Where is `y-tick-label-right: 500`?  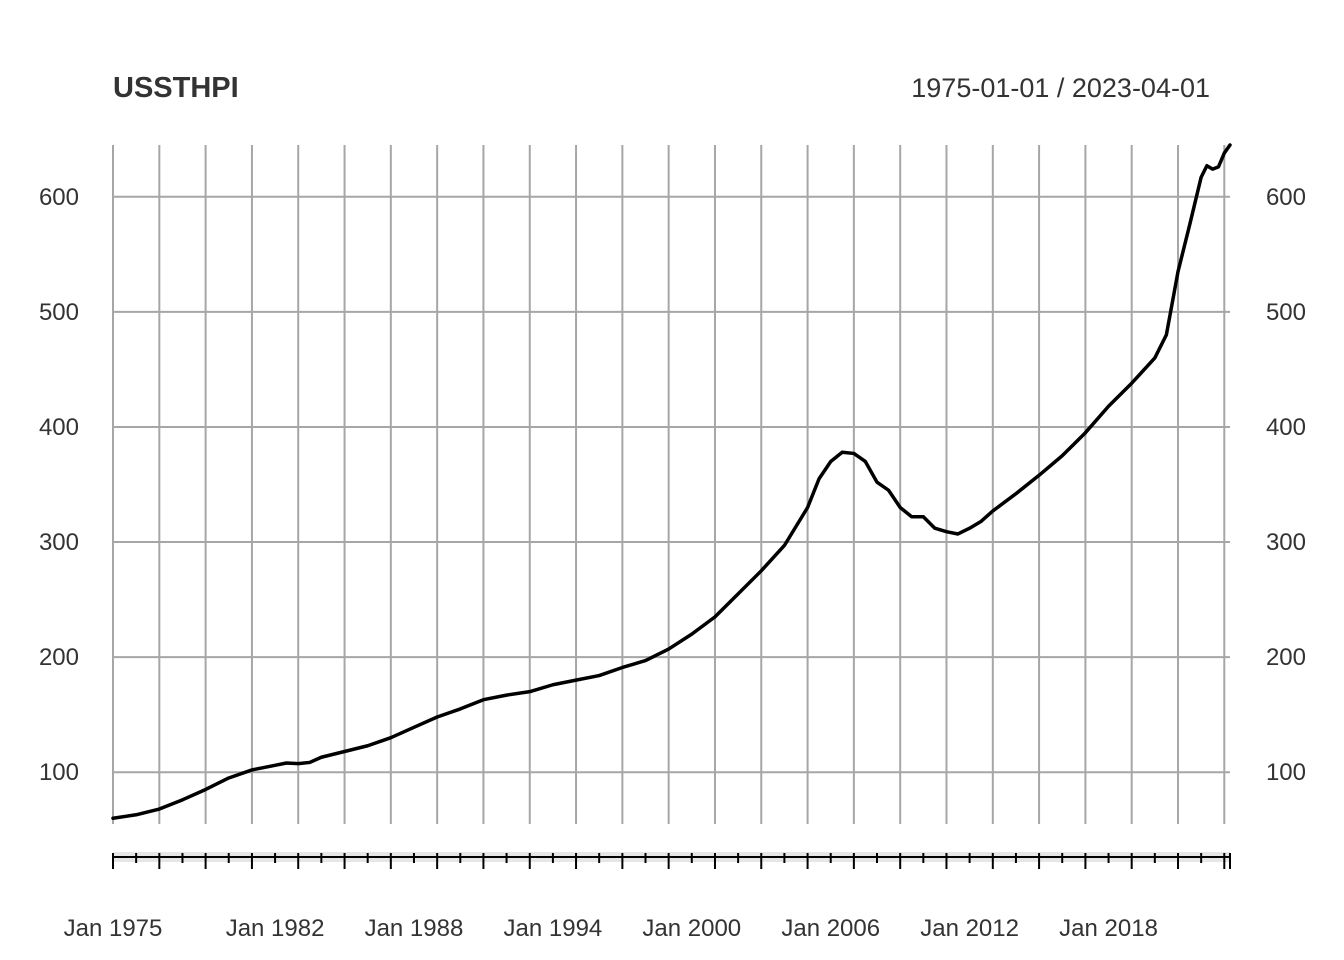
y-tick-label-right: 500 is located at coordinates (1286, 312).